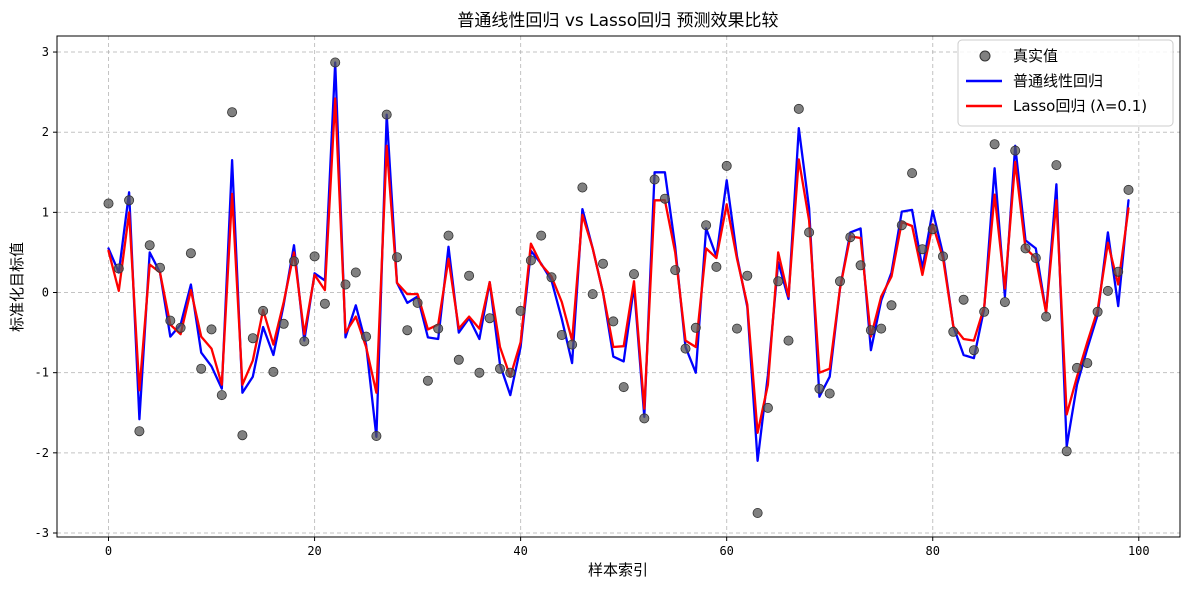 This screenshot has height=590, width=1189. What do you see at coordinates (618, 570) in the screenshot?
I see `x-axis-title: 样本索引` at bounding box center [618, 570].